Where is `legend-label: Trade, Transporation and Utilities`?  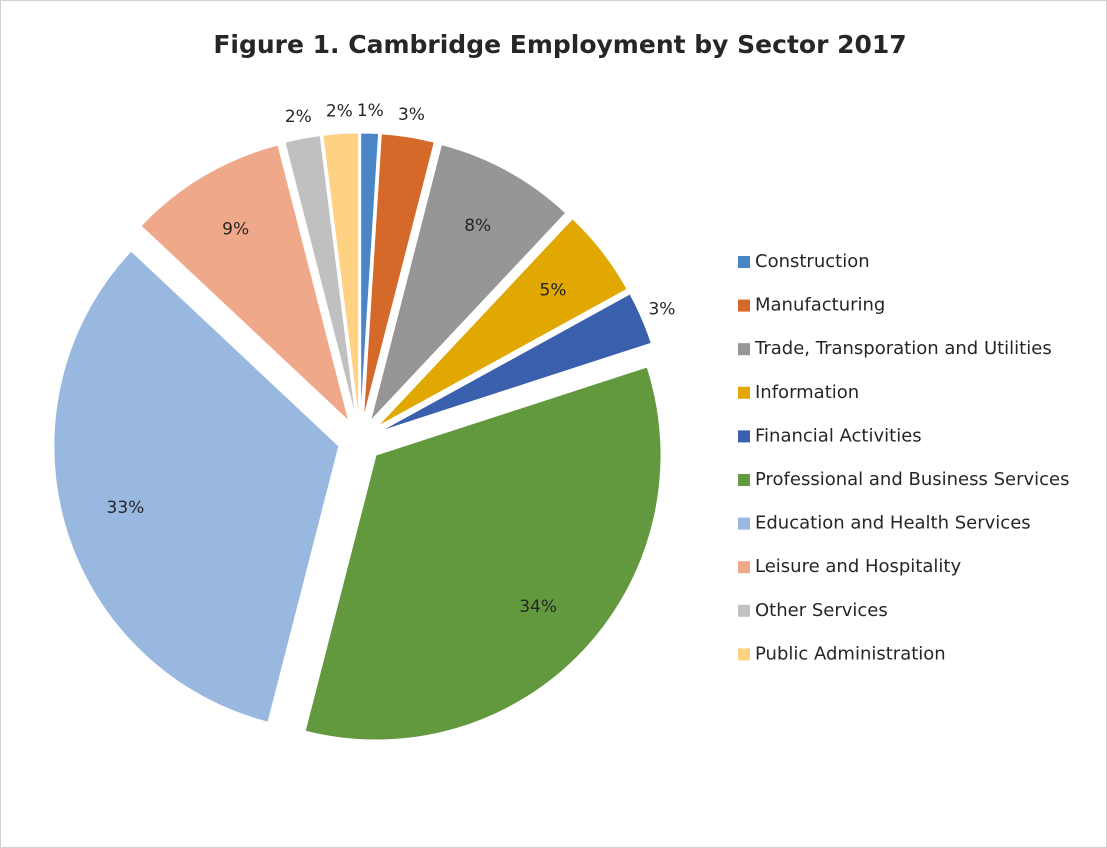
legend-label: Trade, Transporation and Utilities is located at coordinates (903, 348).